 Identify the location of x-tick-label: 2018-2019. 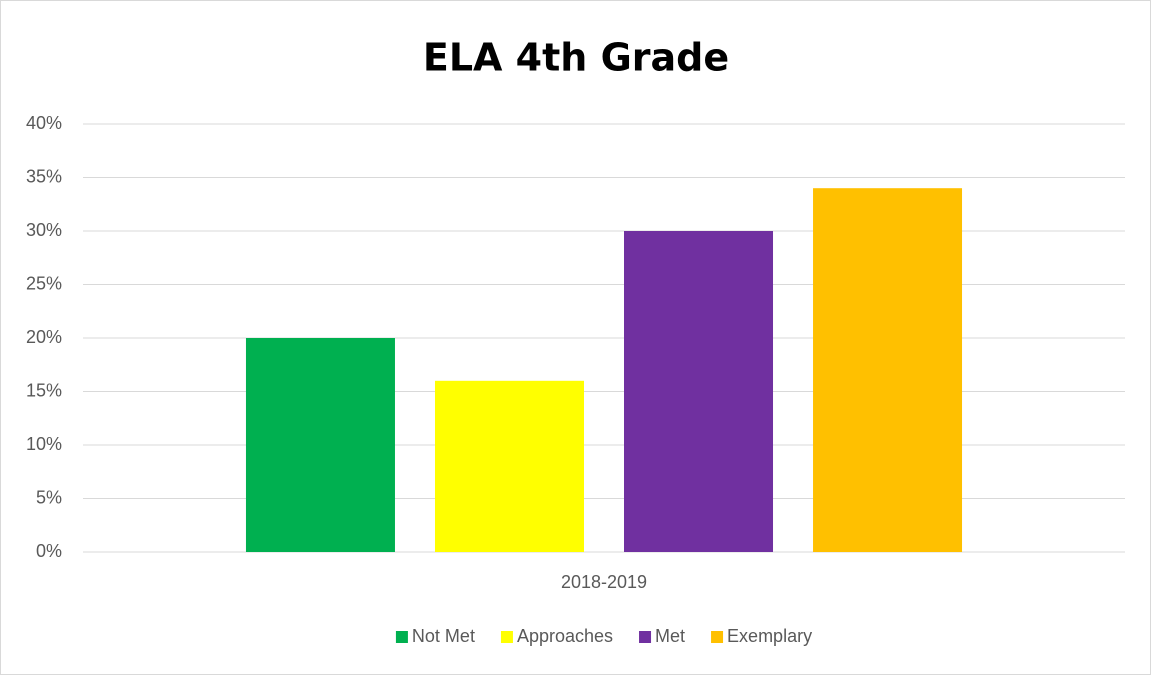
(604, 582).